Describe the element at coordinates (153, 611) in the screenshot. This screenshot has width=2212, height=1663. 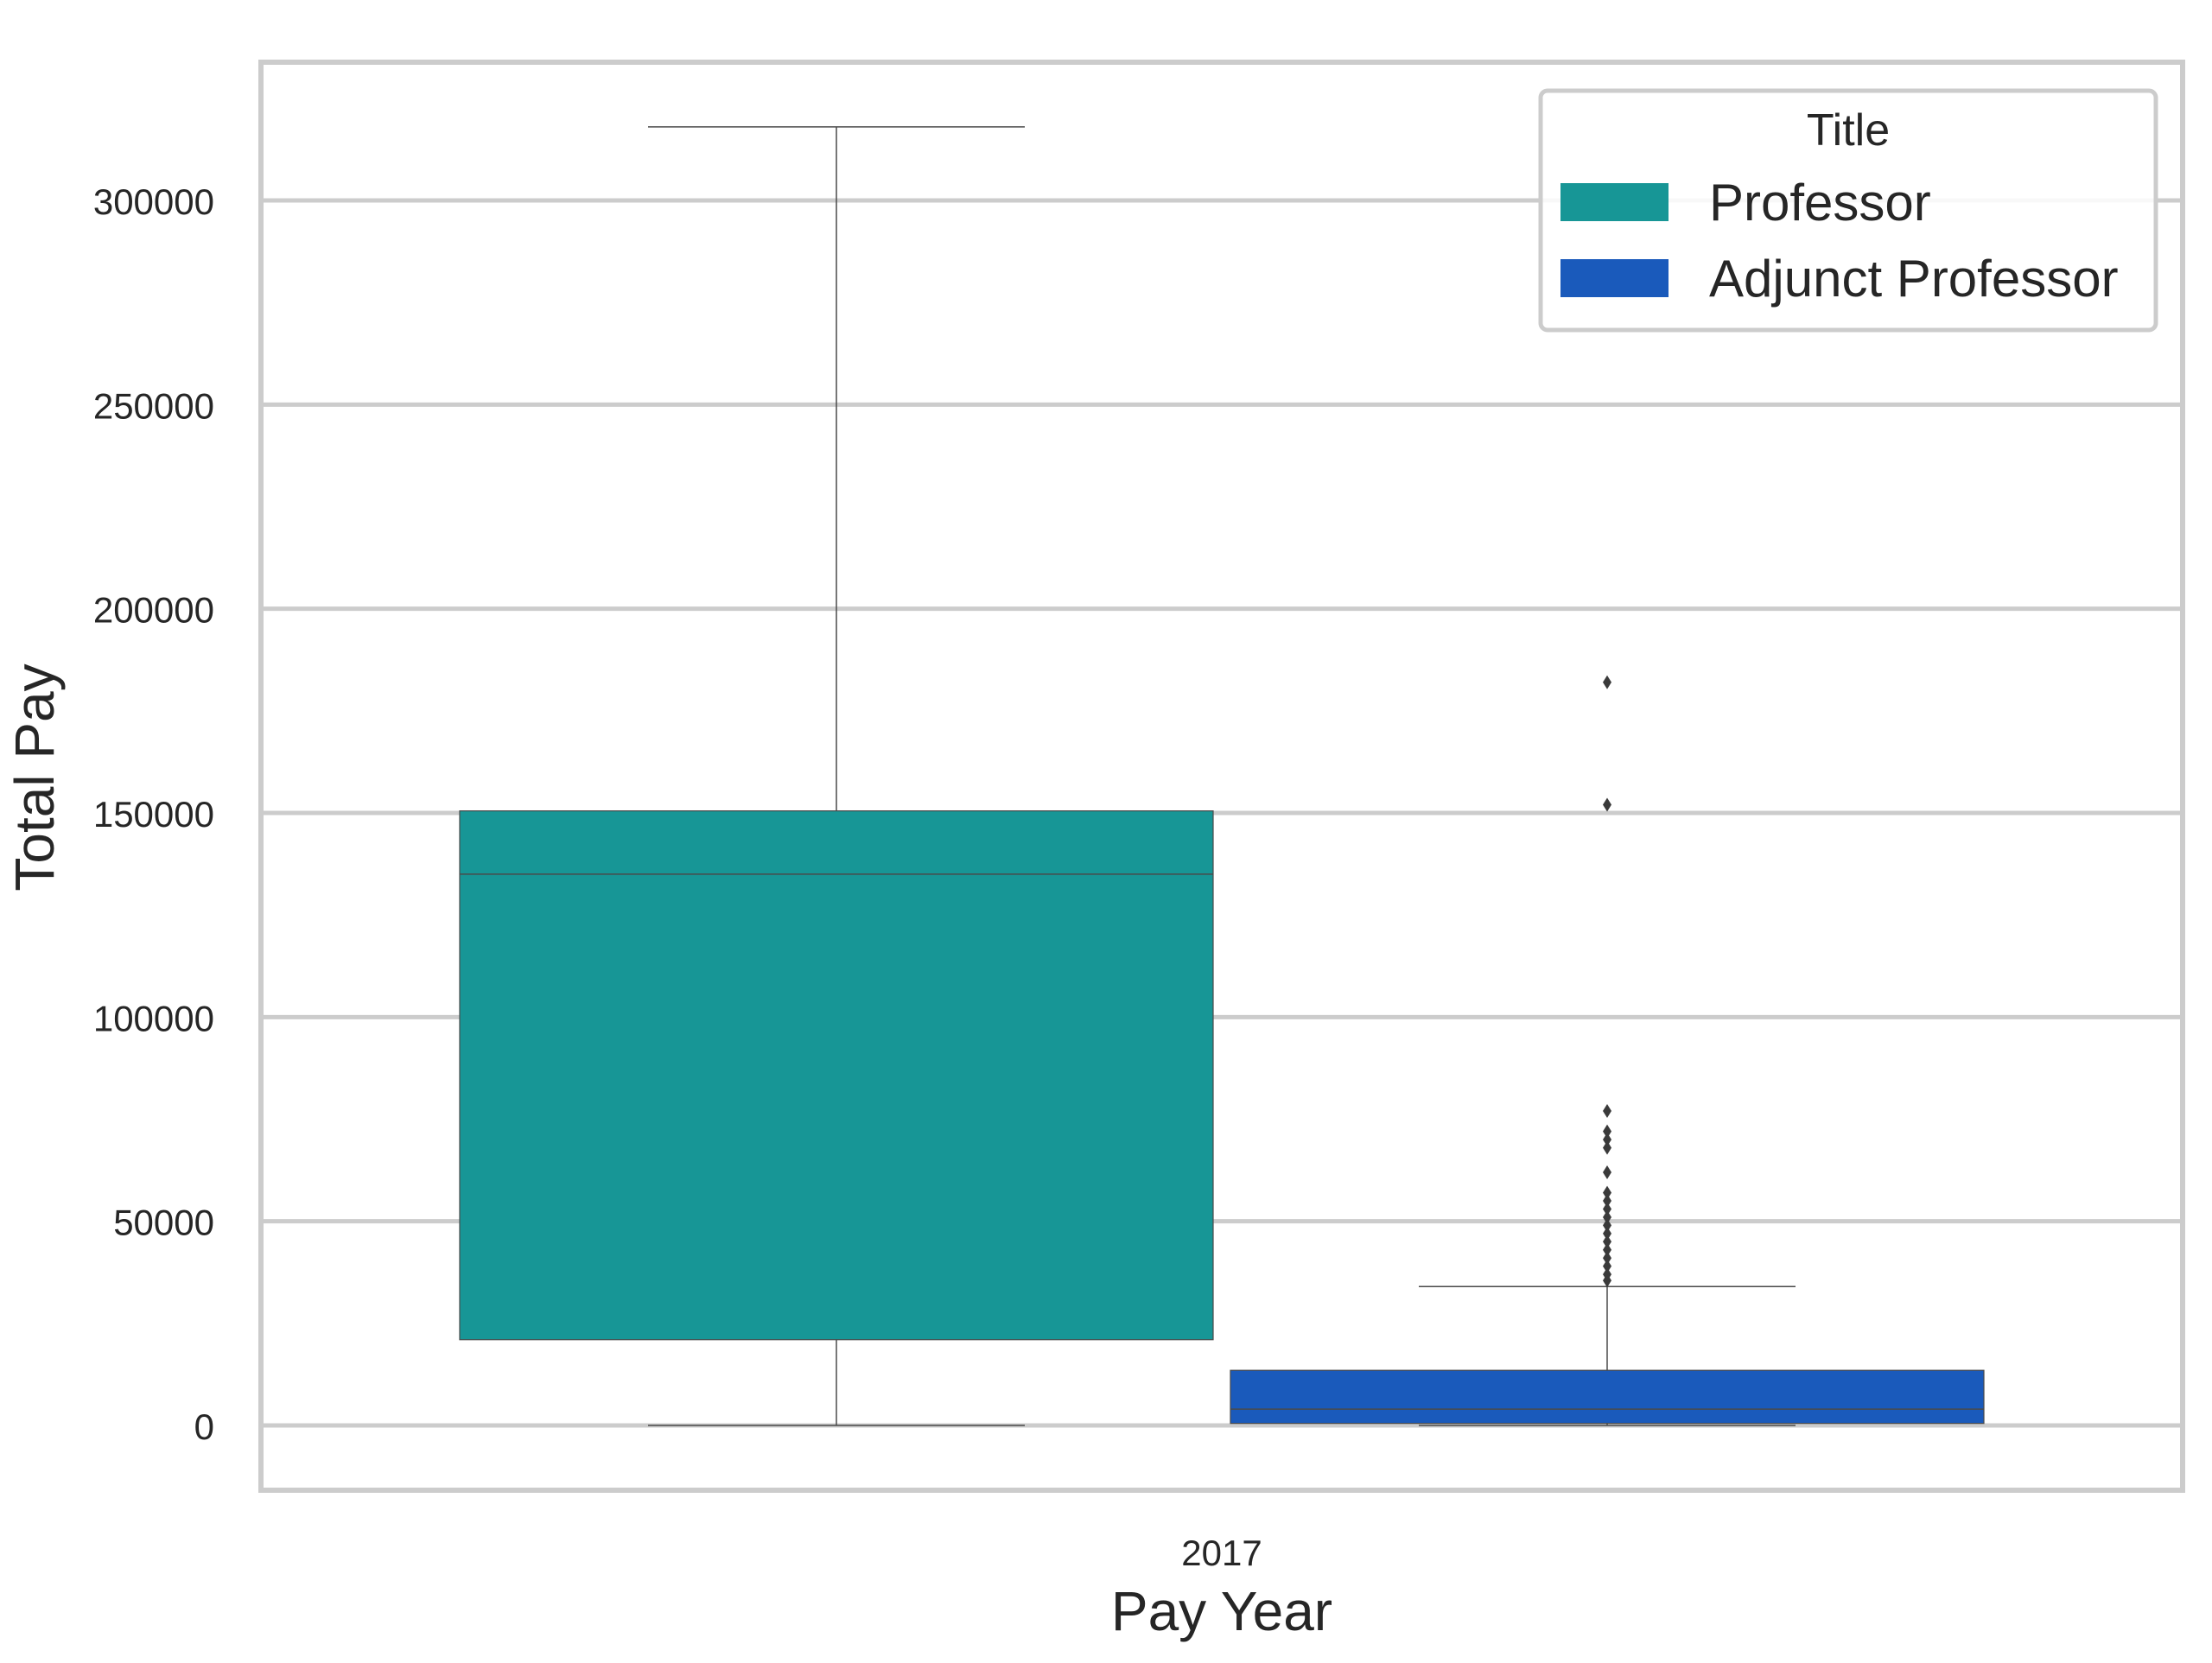
I see `y-tick-label: 200000` at that location.